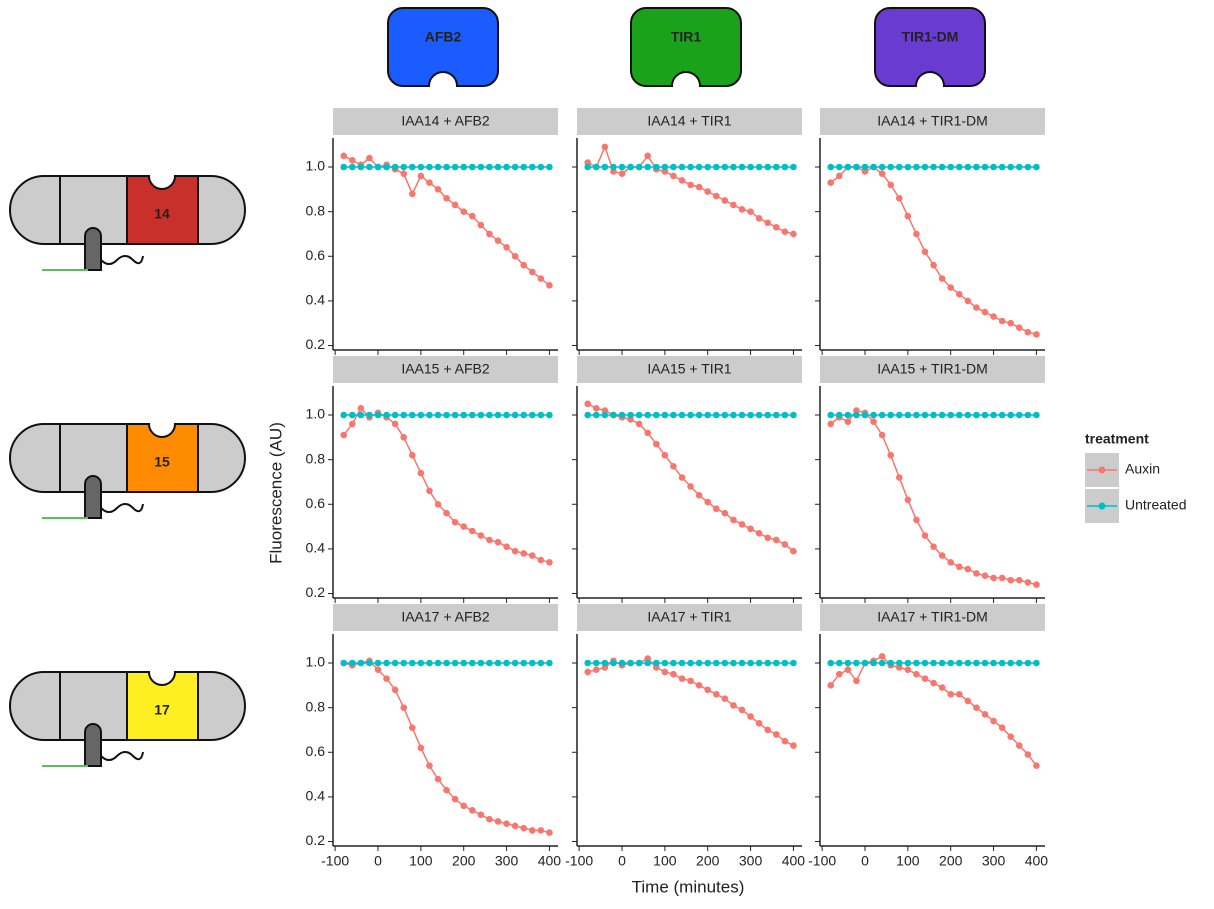  What do you see at coordinates (708, 861) in the screenshot?
I see `x-tick-label: 200` at bounding box center [708, 861].